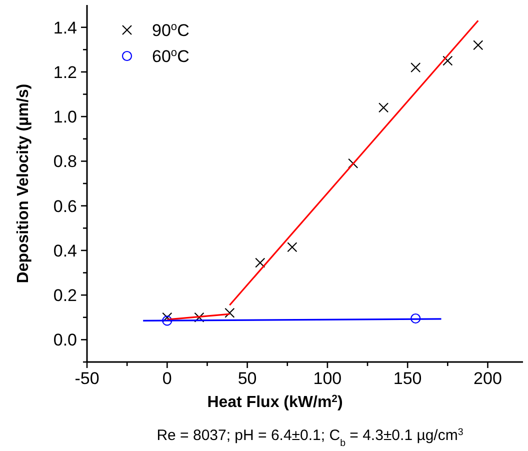  Describe the element at coordinates (65, 117) in the screenshot. I see `y-tick-label: 1.0` at that location.